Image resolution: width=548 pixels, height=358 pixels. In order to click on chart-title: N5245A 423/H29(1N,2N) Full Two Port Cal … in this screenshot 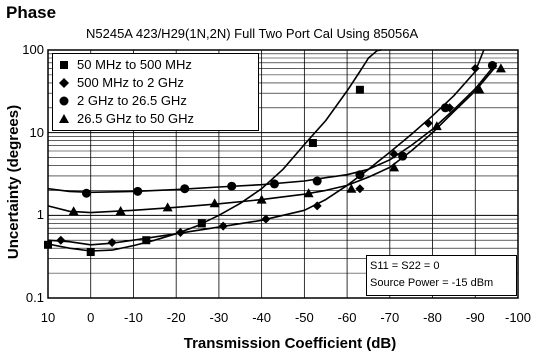, I will do `click(252, 33)`.